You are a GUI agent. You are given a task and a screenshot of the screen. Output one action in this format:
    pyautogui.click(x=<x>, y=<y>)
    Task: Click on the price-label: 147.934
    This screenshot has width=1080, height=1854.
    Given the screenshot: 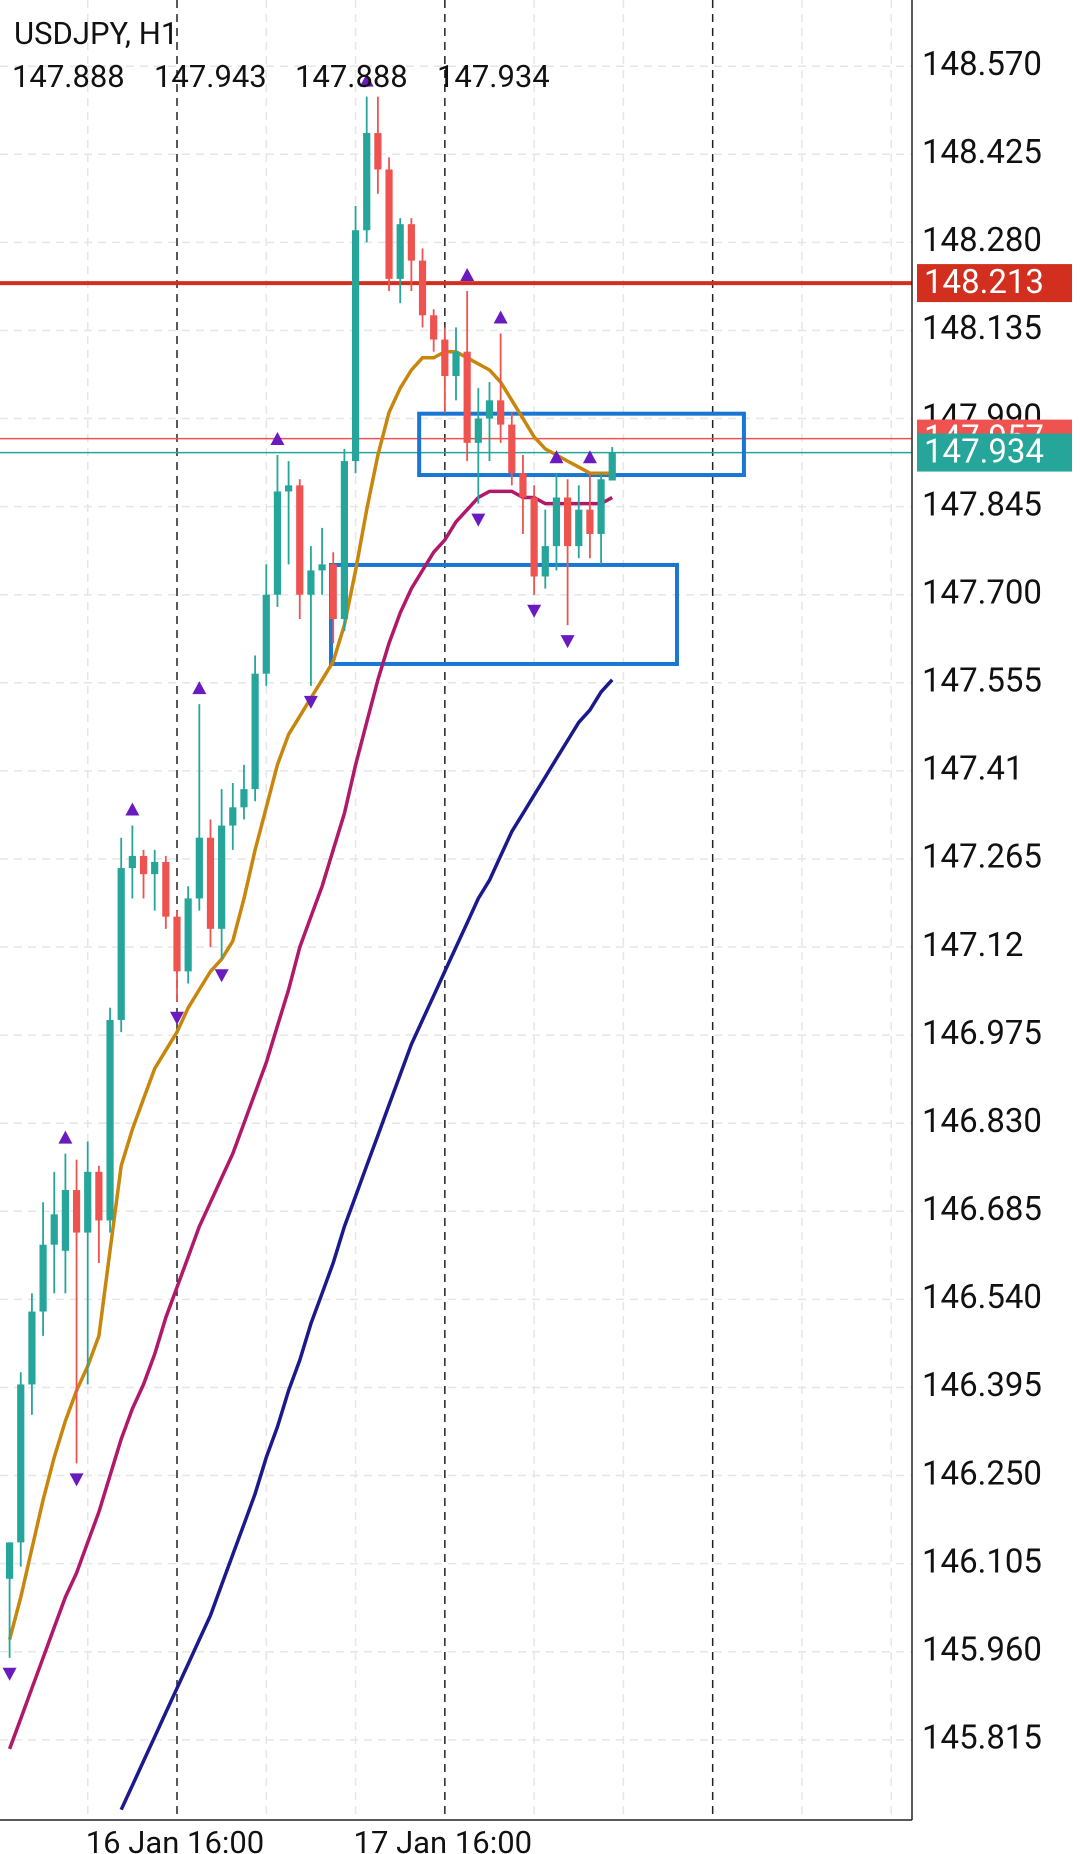 What is the action you would take?
    pyautogui.click(x=984, y=451)
    